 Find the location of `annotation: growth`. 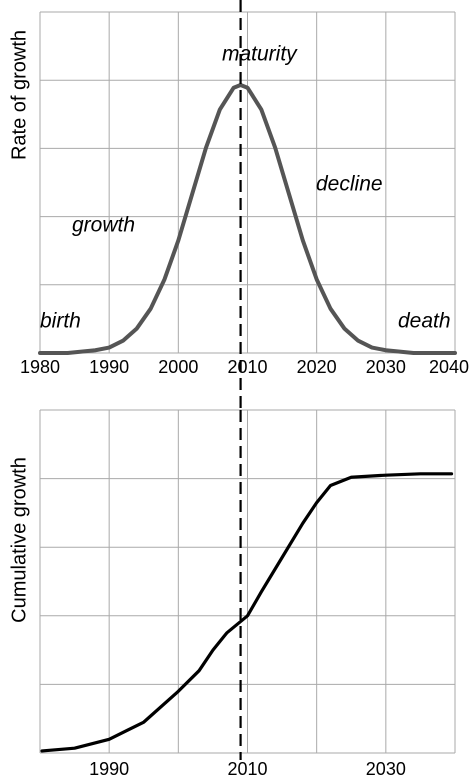

annotation: growth is located at coordinates (103, 225).